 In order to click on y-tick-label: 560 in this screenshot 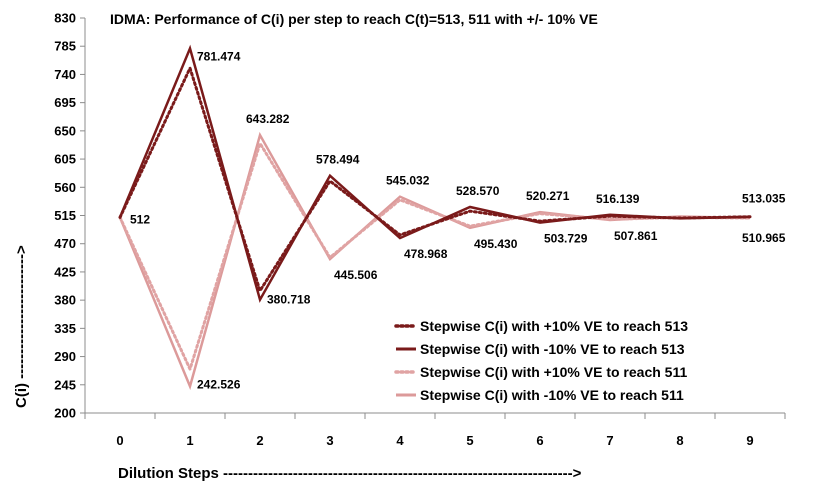, I will do `click(65, 187)`.